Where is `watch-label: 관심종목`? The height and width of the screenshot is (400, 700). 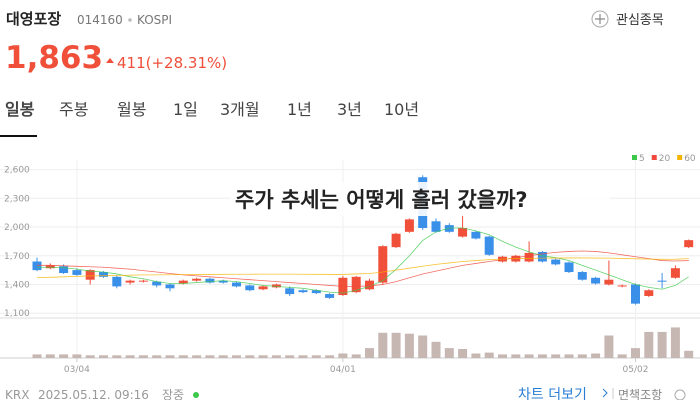
watch-label: 관심종목 is located at coordinates (640, 20).